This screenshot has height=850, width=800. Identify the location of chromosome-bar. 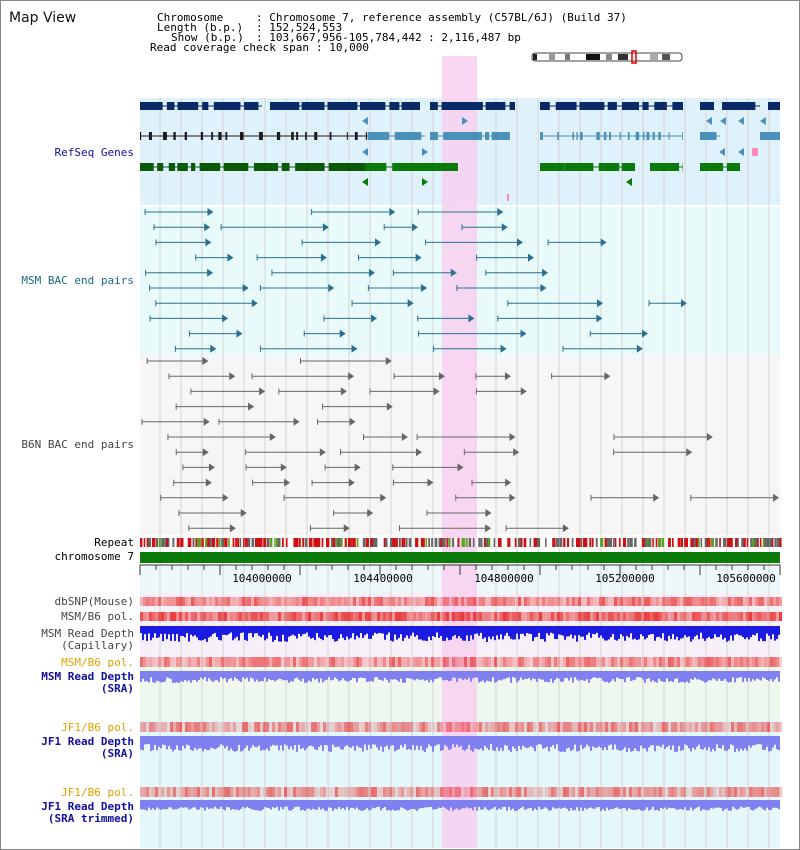
(460, 557).